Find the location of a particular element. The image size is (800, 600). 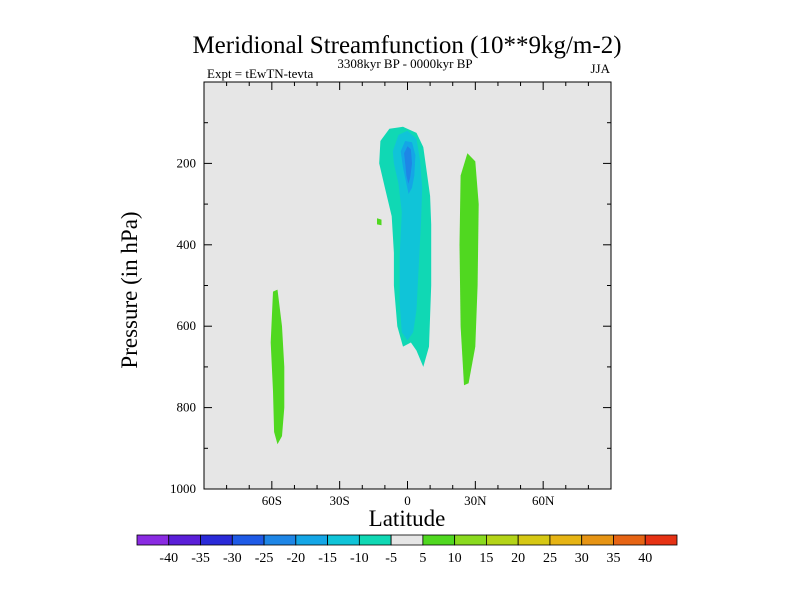

y-tick-label: 1000 is located at coordinates (183, 488).